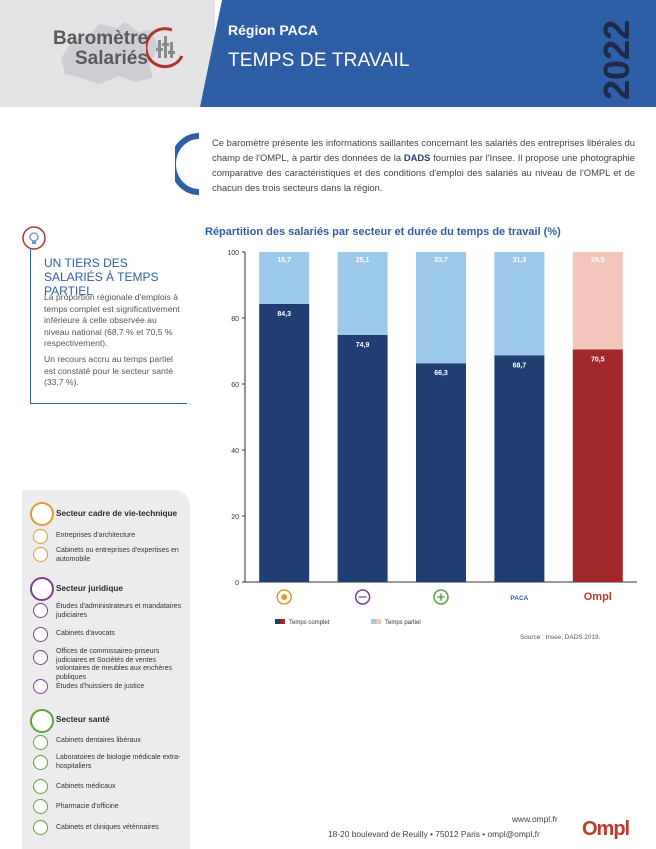  I want to click on y-tick-label: 0, so click(237, 583).